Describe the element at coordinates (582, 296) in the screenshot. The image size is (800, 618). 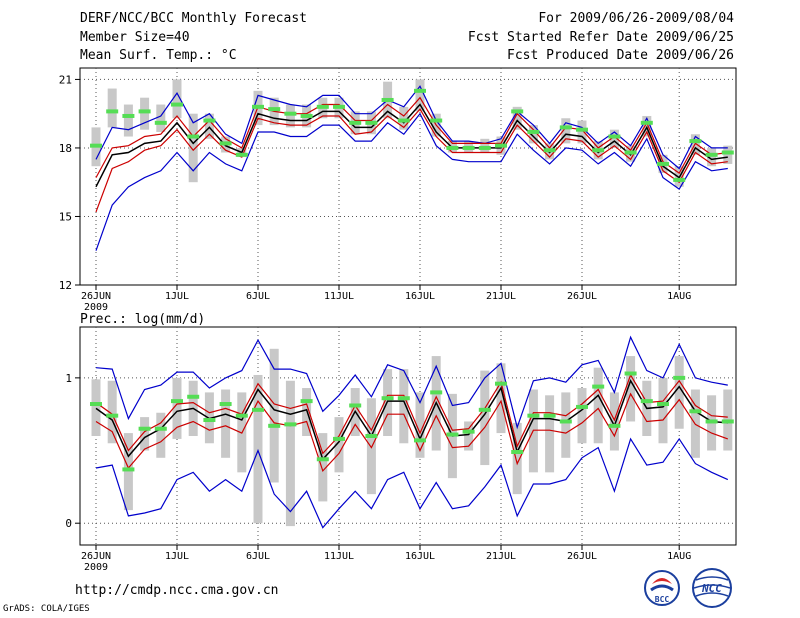
I see `temp-x-tick-label: 26JUL` at that location.